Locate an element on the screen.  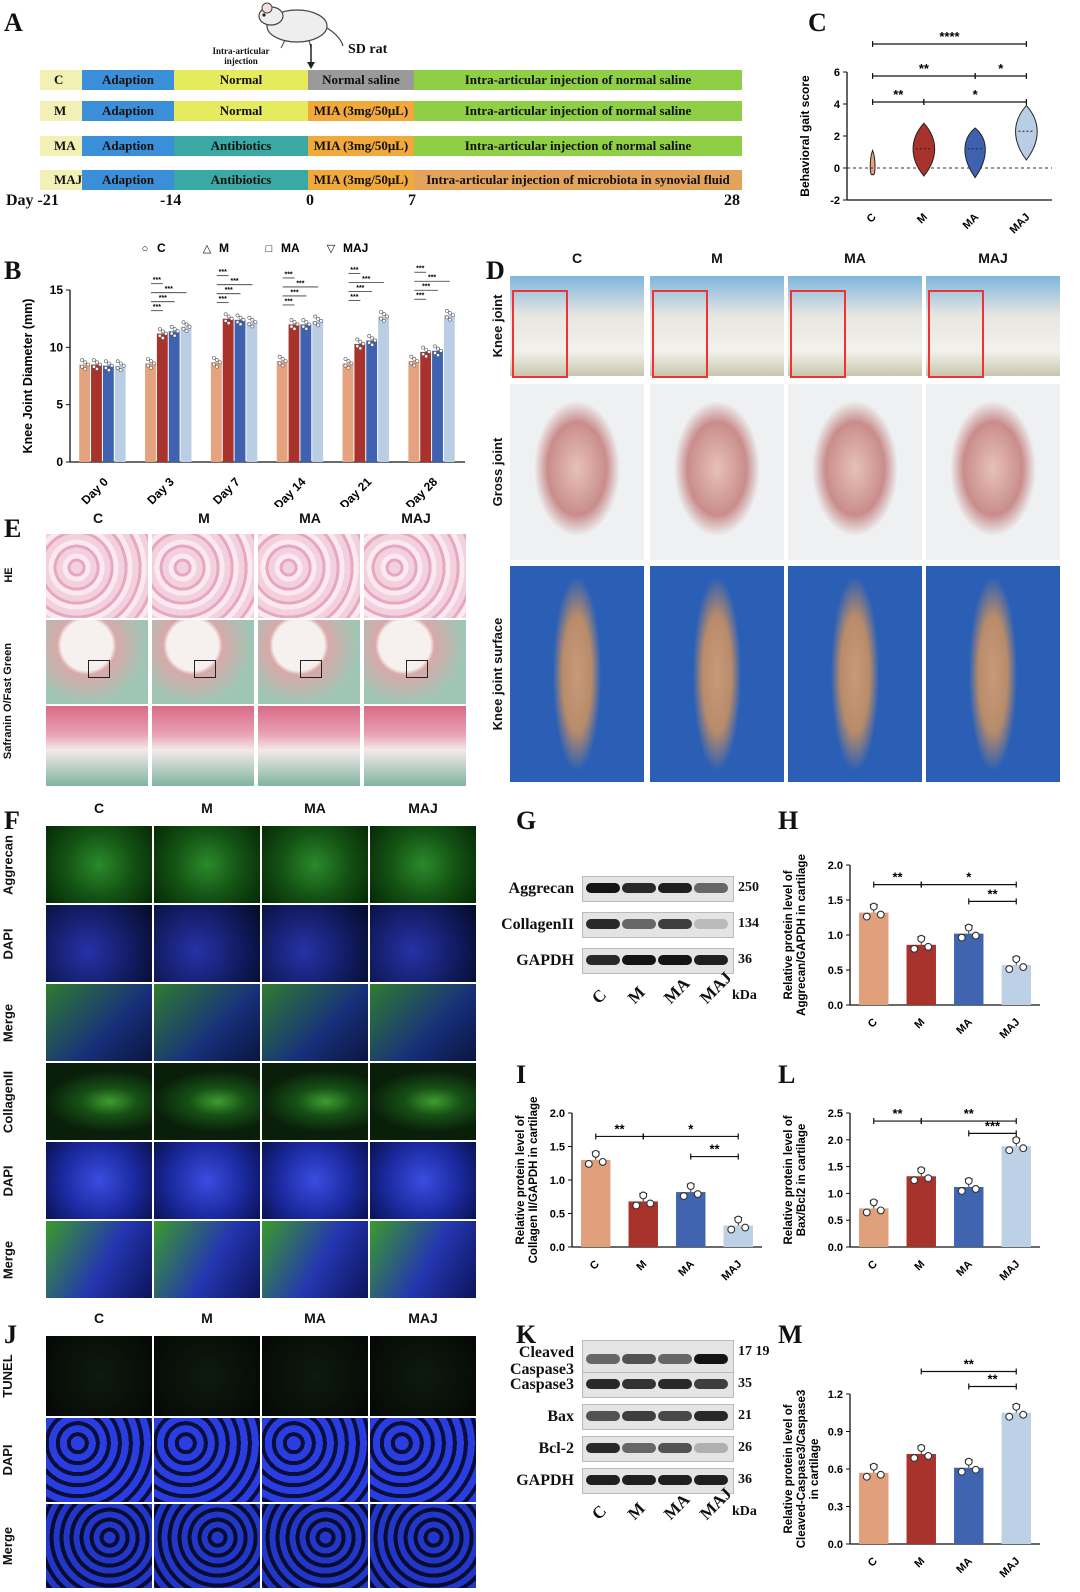
group-code-ma: MA is located at coordinates (61, 146).